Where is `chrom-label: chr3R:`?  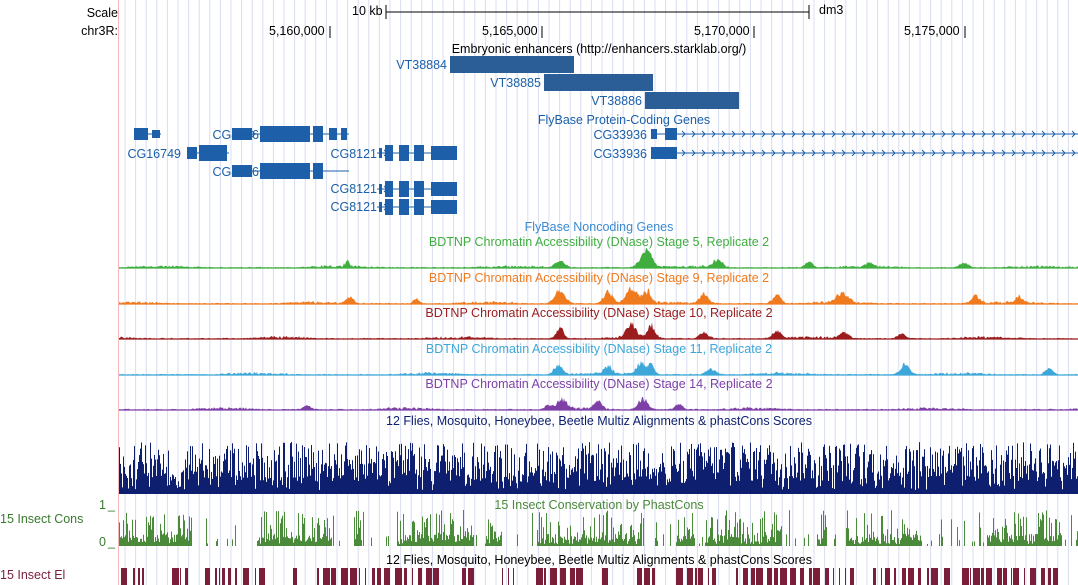
chrom-label: chr3R: is located at coordinates (99, 31).